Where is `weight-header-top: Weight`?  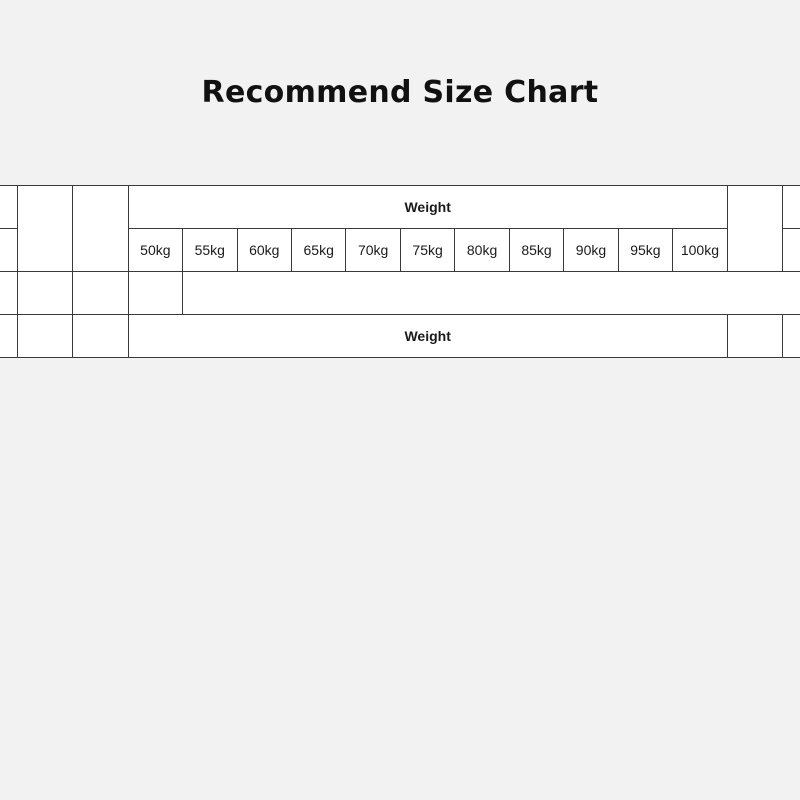
weight-header-top: Weight is located at coordinates (427, 207).